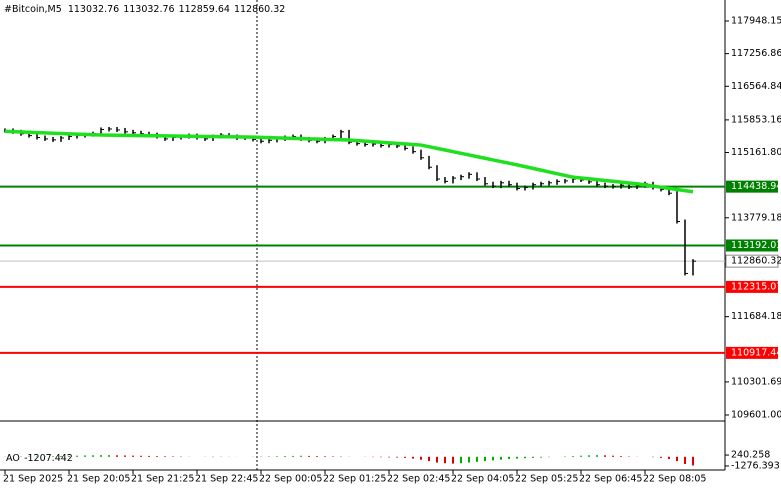 The height and width of the screenshot is (489, 781). What do you see at coordinates (756, 414) in the screenshot?
I see `y-tick-label: 109601.00` at bounding box center [756, 414].